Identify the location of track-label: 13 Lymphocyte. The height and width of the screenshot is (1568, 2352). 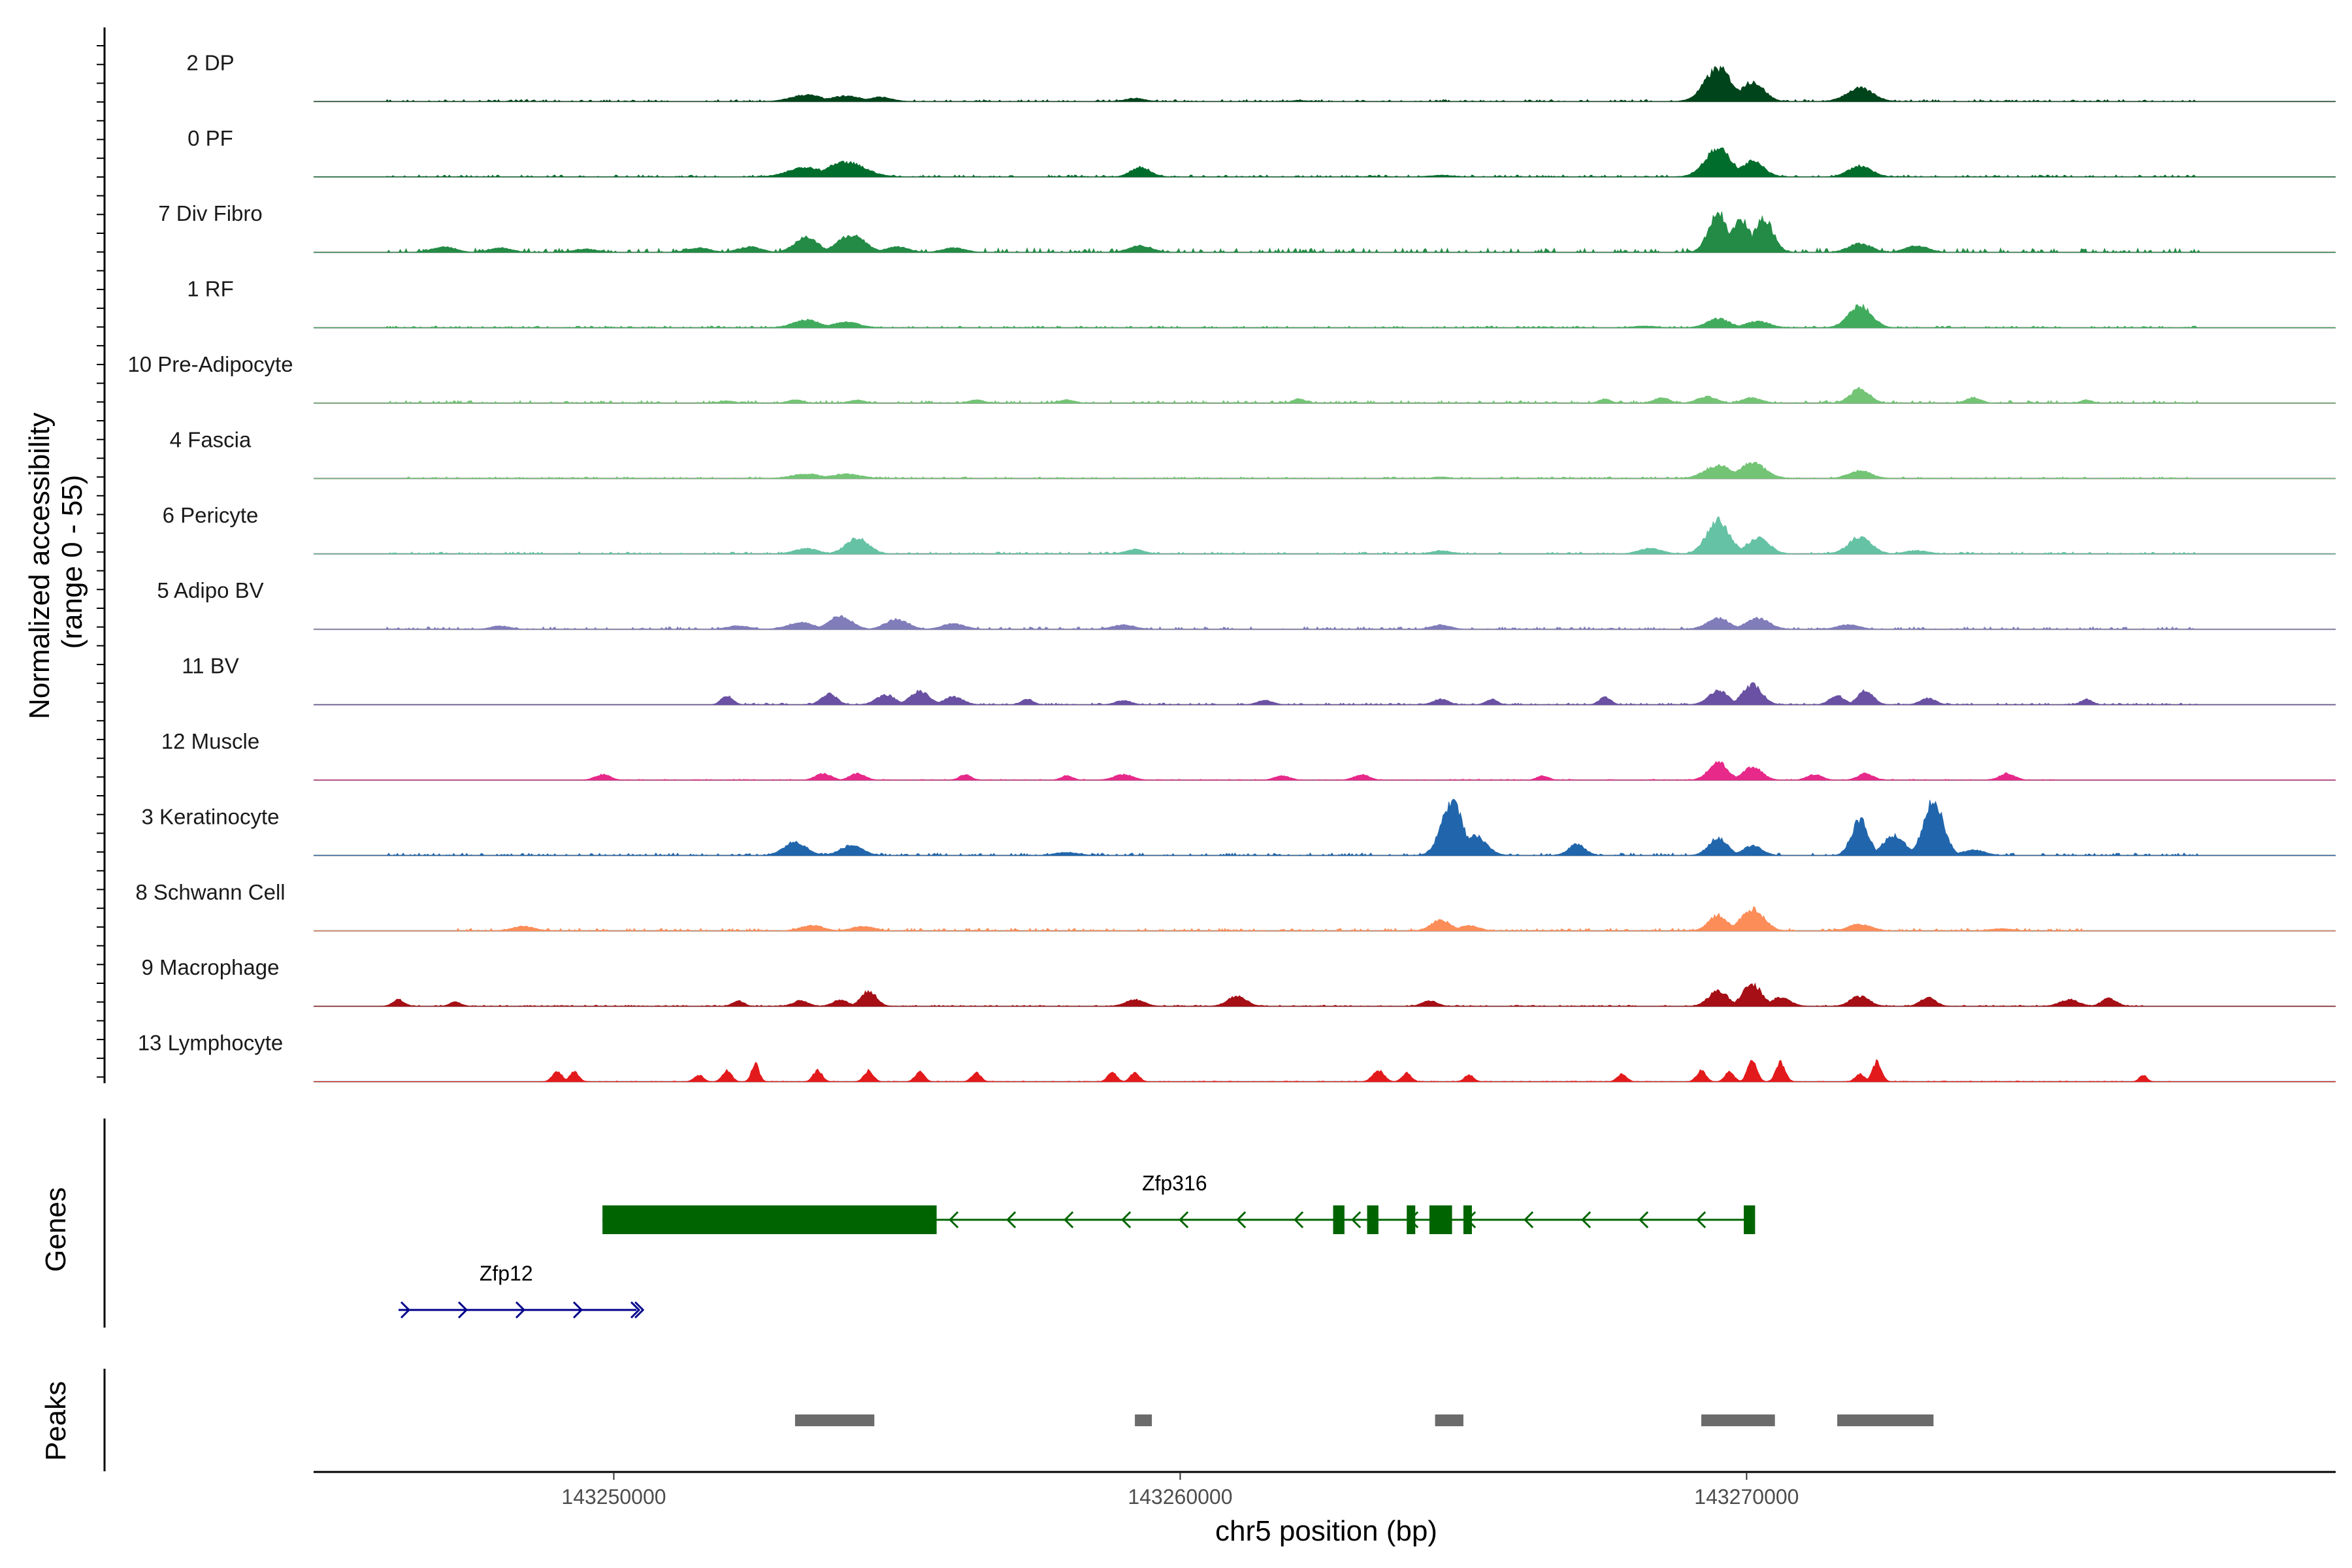
(211, 1043).